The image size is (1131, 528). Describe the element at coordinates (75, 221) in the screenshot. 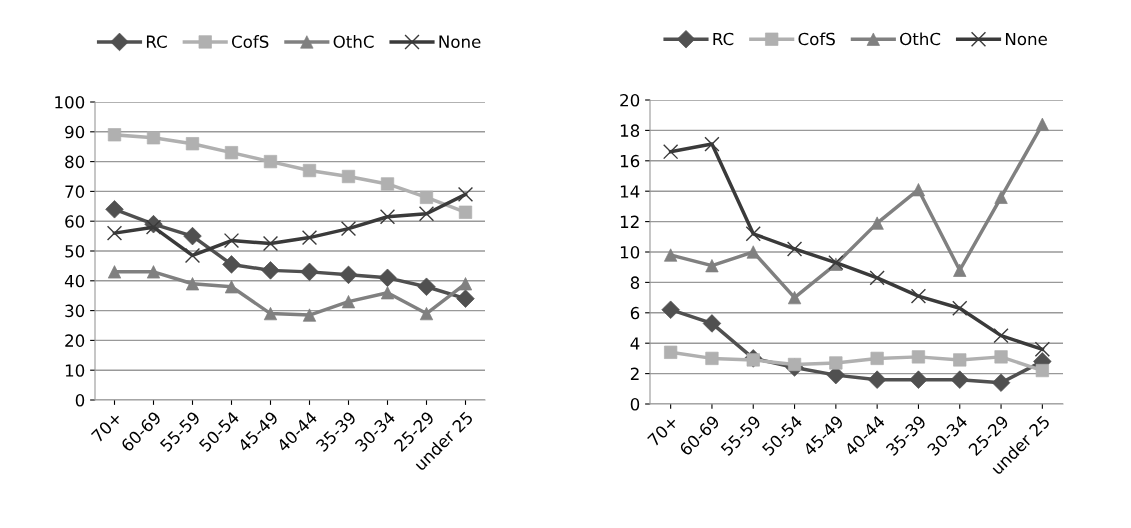

I see `y-tick-label: 60` at that location.